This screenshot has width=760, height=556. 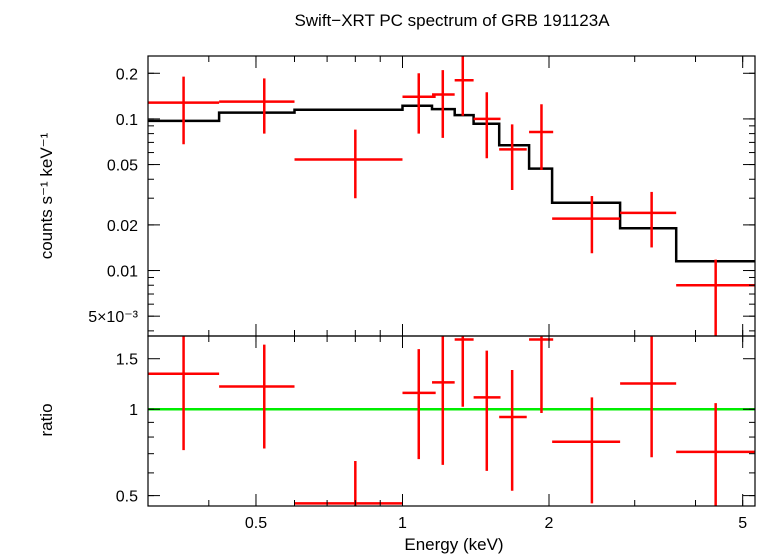 What do you see at coordinates (256, 523) in the screenshot?
I see `x-tick-label: 0.5` at bounding box center [256, 523].